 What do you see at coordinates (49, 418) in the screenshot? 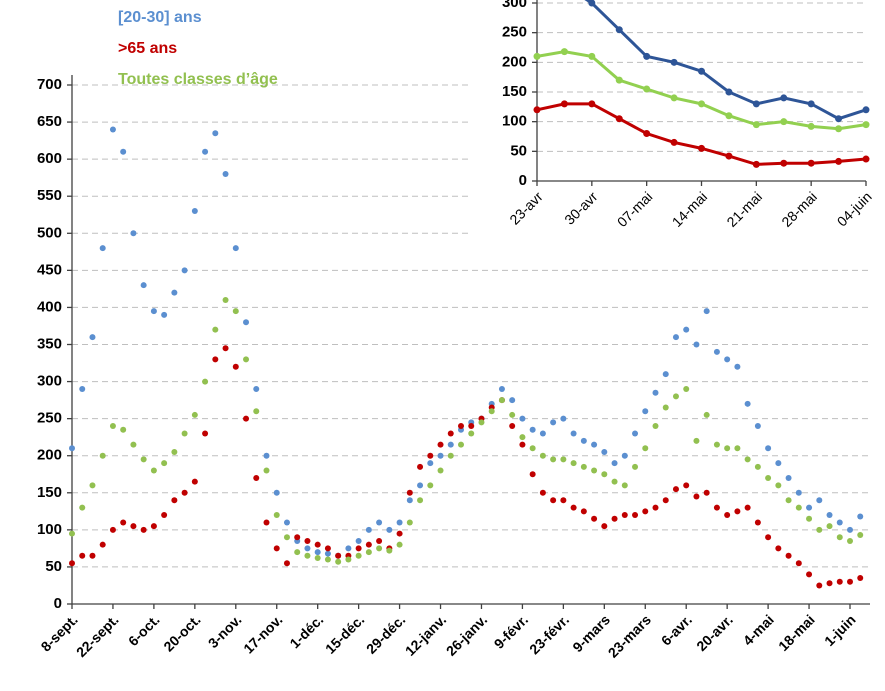
I see `y-tick-label: 250` at bounding box center [49, 418].